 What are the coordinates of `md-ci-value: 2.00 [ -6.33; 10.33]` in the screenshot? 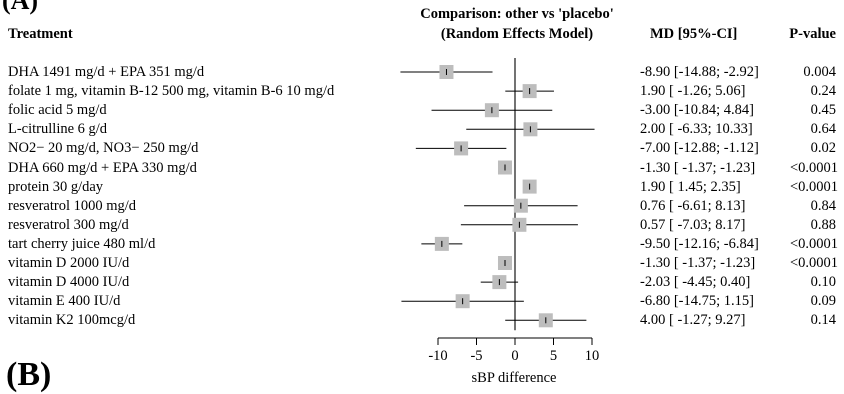 It's located at (696, 129).